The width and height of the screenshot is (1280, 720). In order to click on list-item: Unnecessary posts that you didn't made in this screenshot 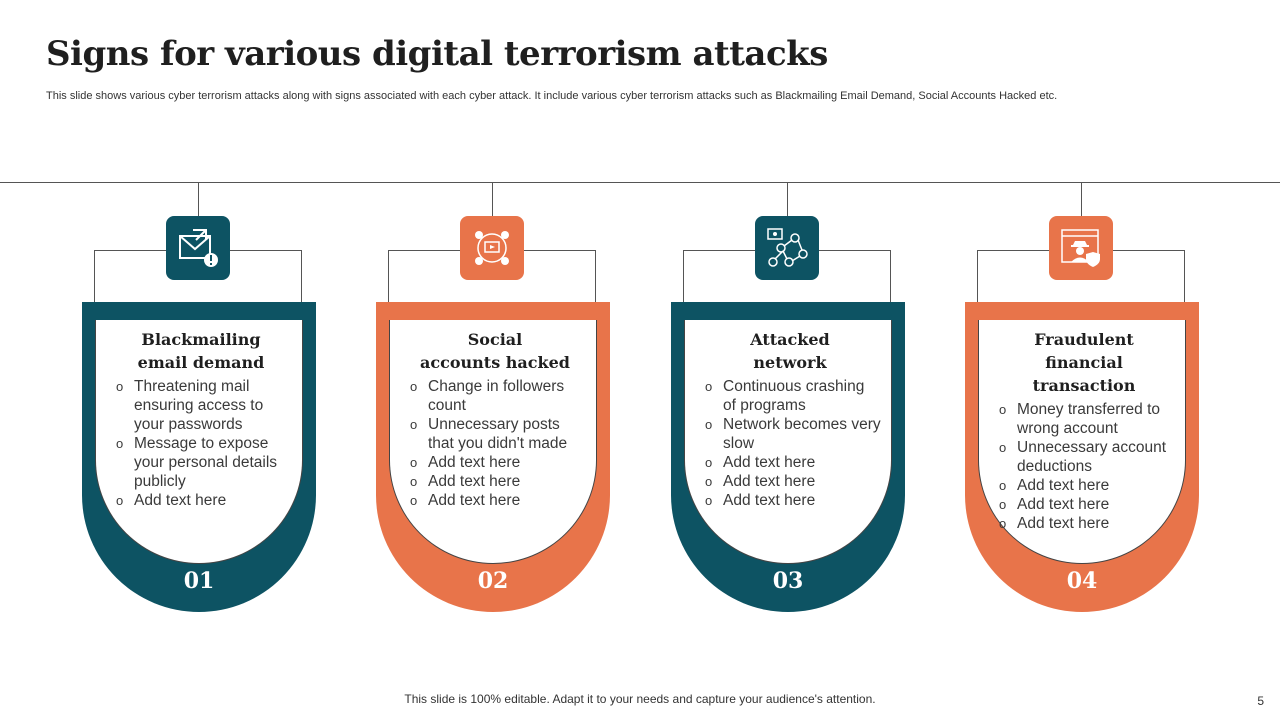, I will do `click(495, 434)`.